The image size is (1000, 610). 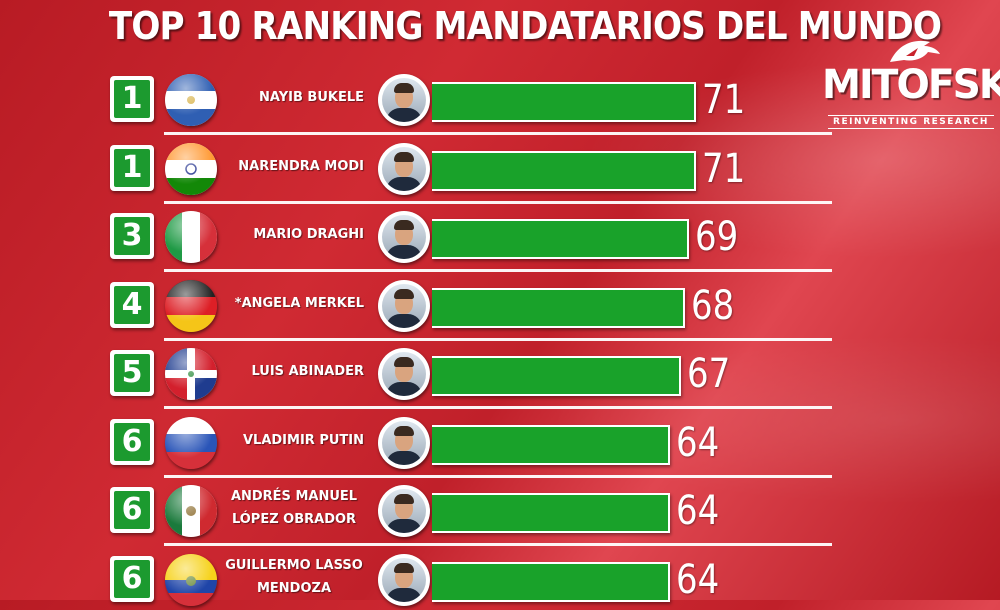 What do you see at coordinates (911, 122) in the screenshot?
I see `logo-tagline: REINVENTING RESEARCH` at bounding box center [911, 122].